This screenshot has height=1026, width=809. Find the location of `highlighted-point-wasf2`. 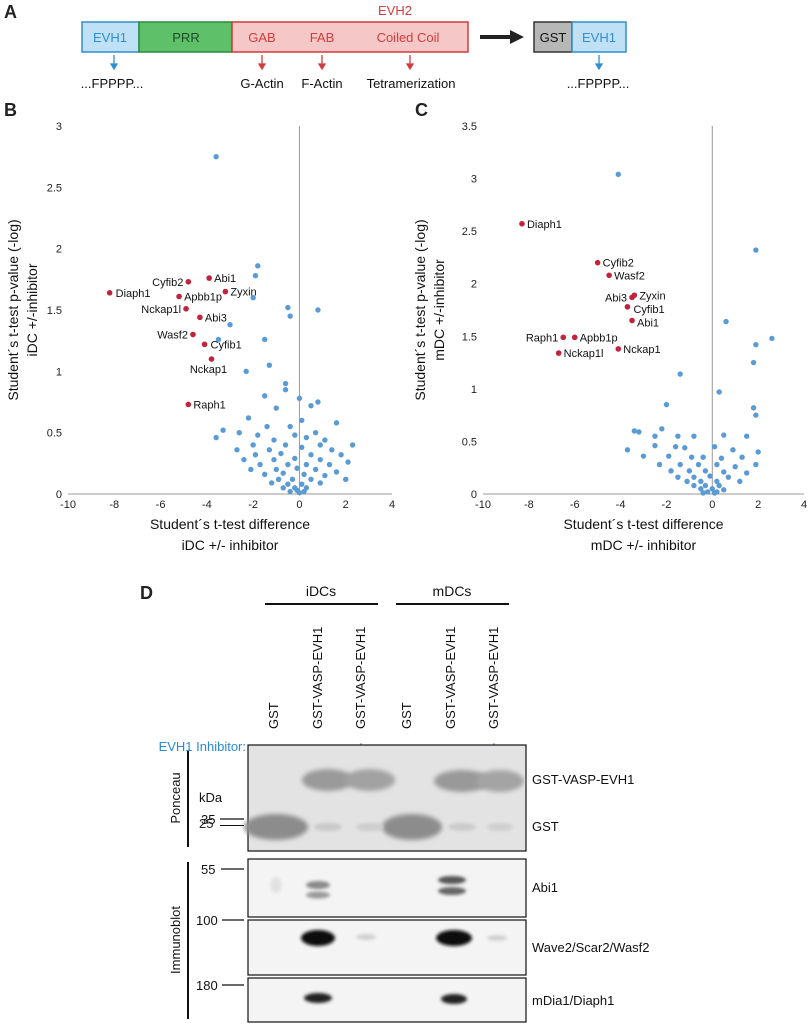

highlighted-point-wasf2 is located at coordinates (193, 334).